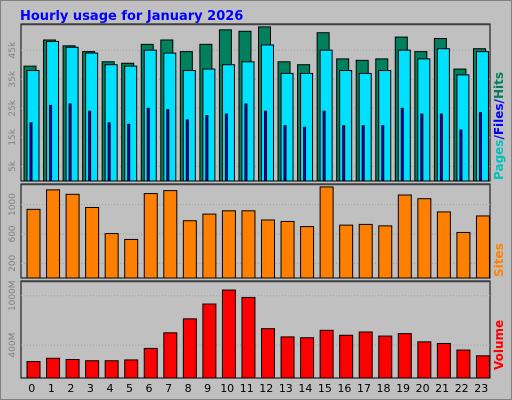 The width and height of the screenshot is (512, 400). I want to click on x-tick-label: 17, so click(364, 388).